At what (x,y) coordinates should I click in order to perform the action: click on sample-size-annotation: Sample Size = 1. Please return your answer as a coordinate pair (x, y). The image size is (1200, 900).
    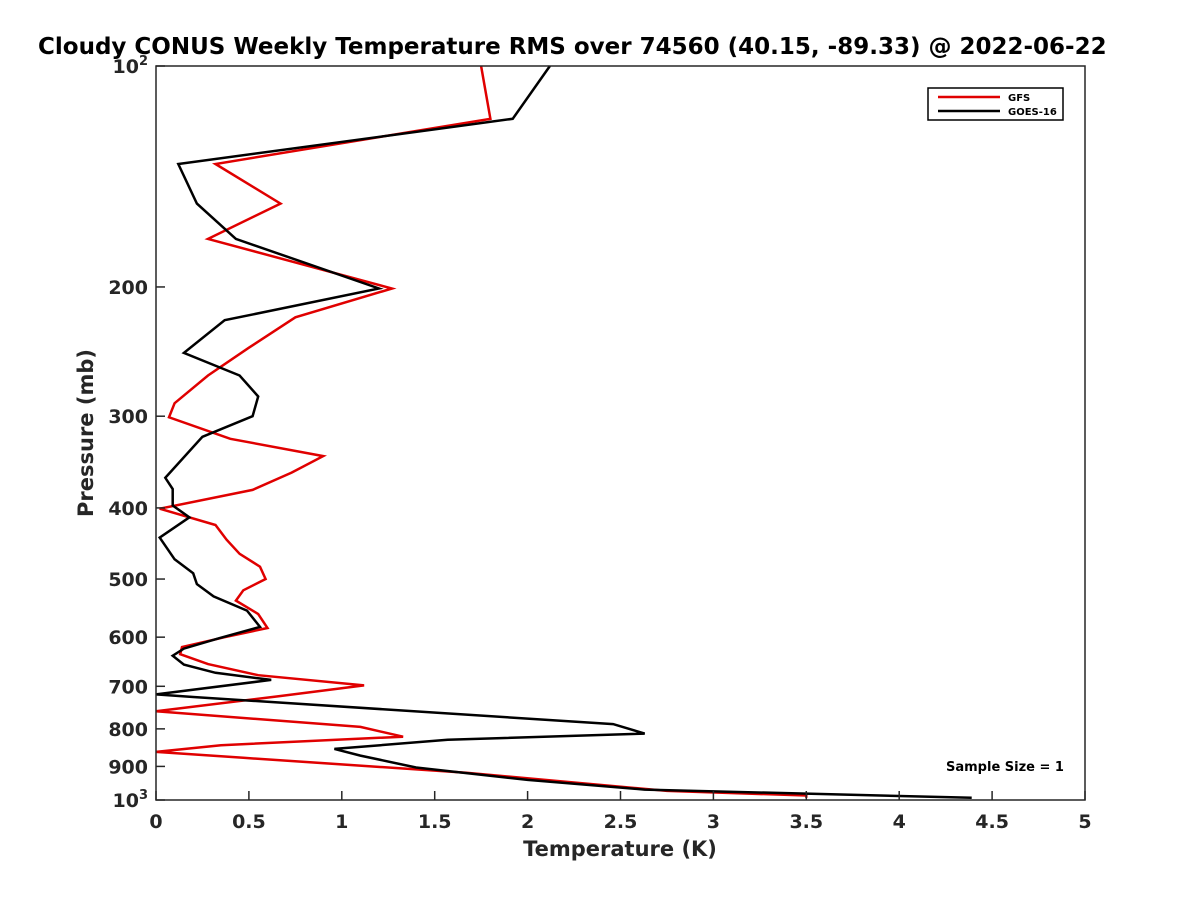
    Looking at the image, I should click on (1005, 767).